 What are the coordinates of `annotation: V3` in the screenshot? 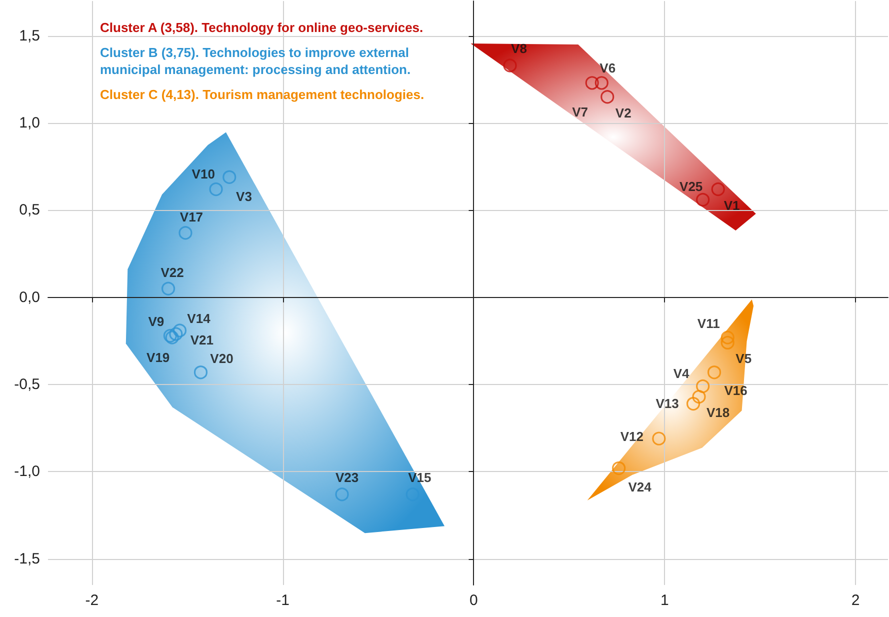 It's located at (244, 196).